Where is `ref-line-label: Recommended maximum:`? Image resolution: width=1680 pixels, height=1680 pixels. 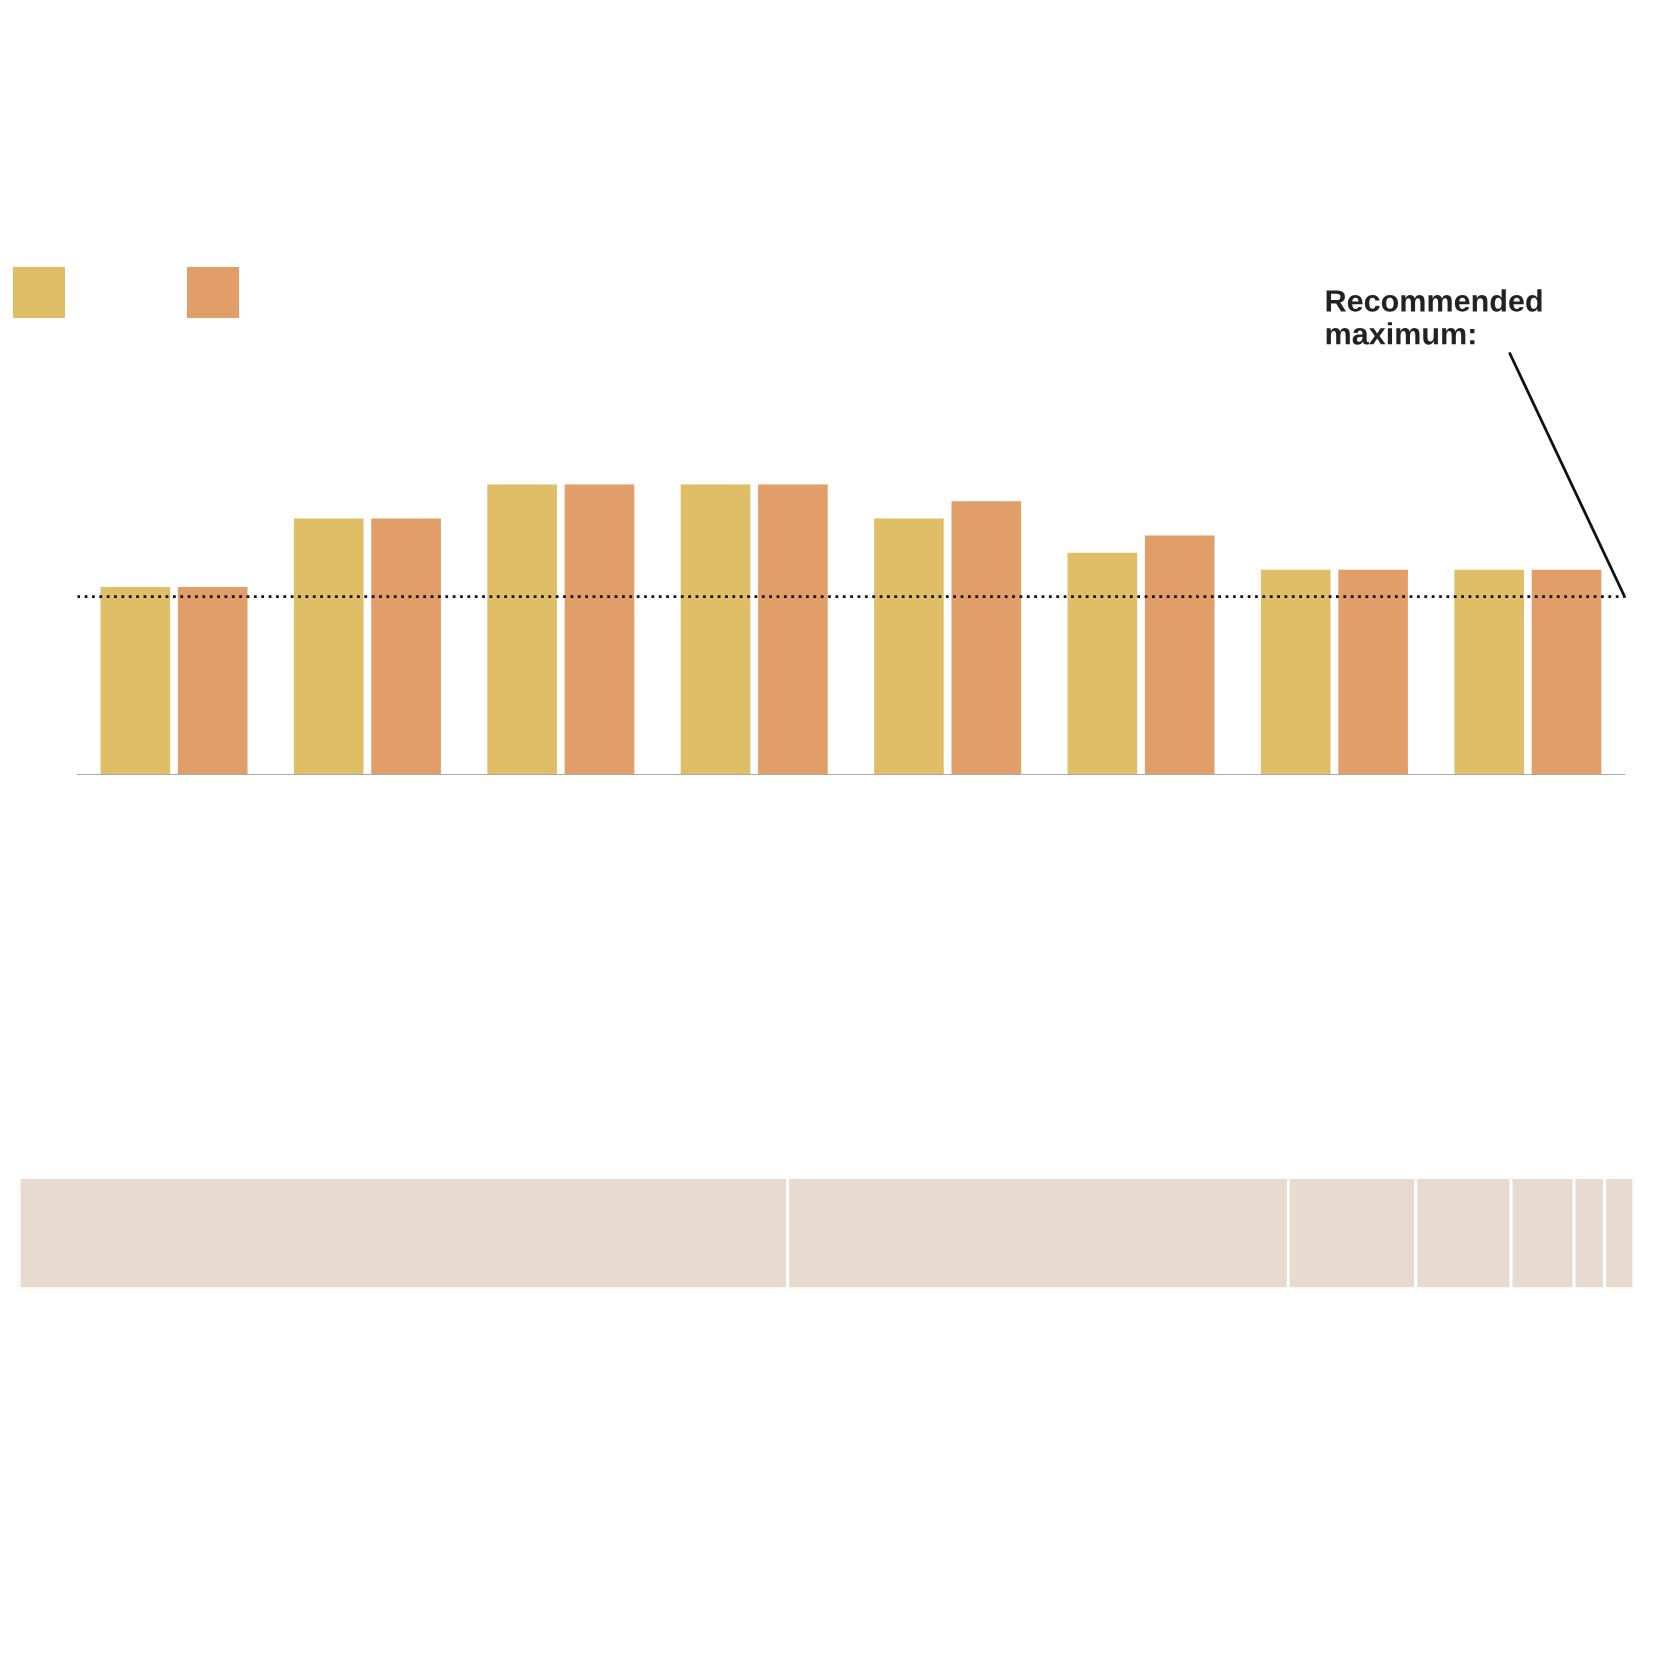
ref-line-label: Recommended maximum: is located at coordinates (1434, 317).